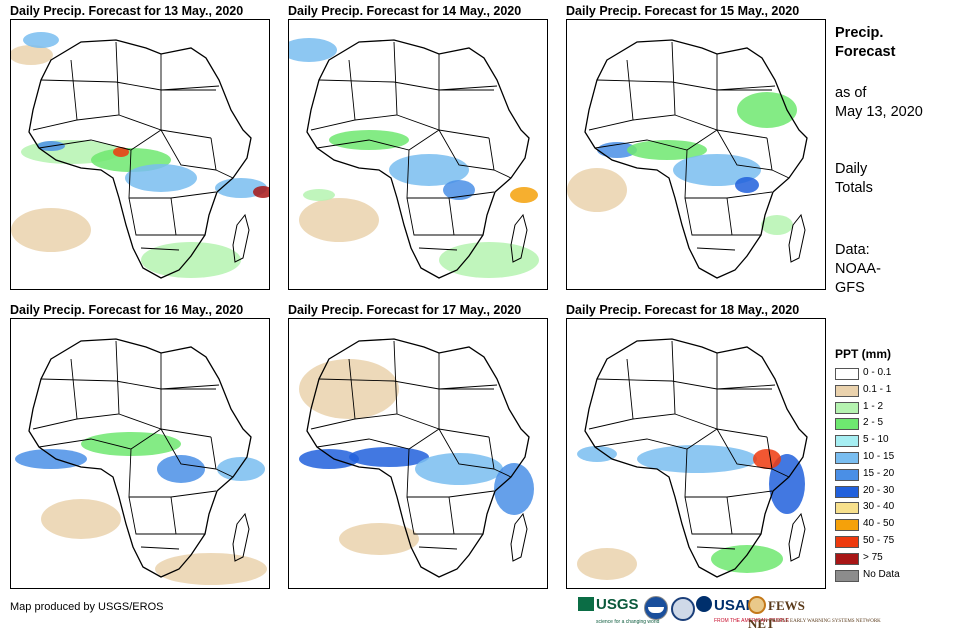 The height and width of the screenshot is (633, 967). What do you see at coordinates (879, 524) in the screenshot?
I see `legend-label: 40 - 50` at bounding box center [879, 524].